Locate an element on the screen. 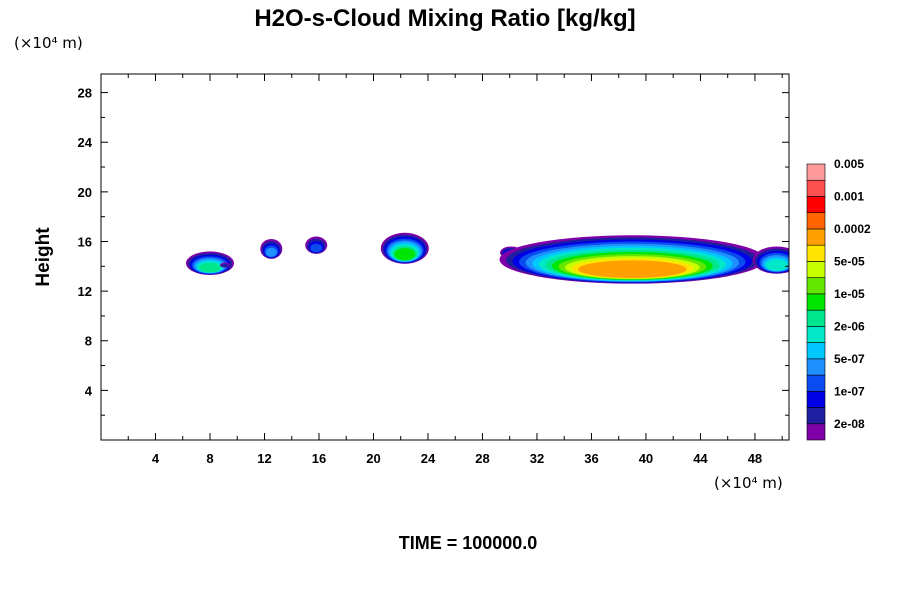 The width and height of the screenshot is (900, 600). x-tick-label: 44 is located at coordinates (700, 458).